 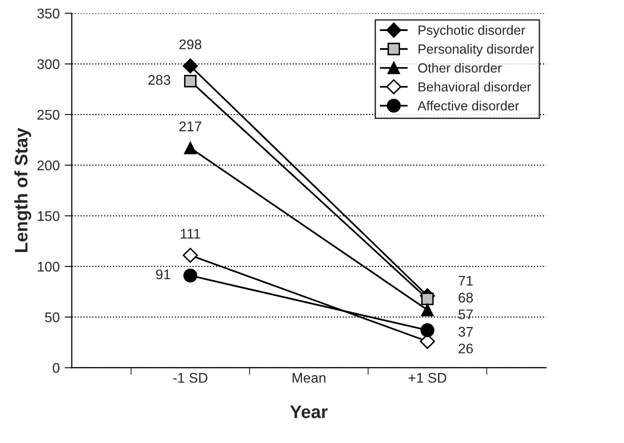 What do you see at coordinates (163, 274) in the screenshot?
I see `data-label: 91` at bounding box center [163, 274].